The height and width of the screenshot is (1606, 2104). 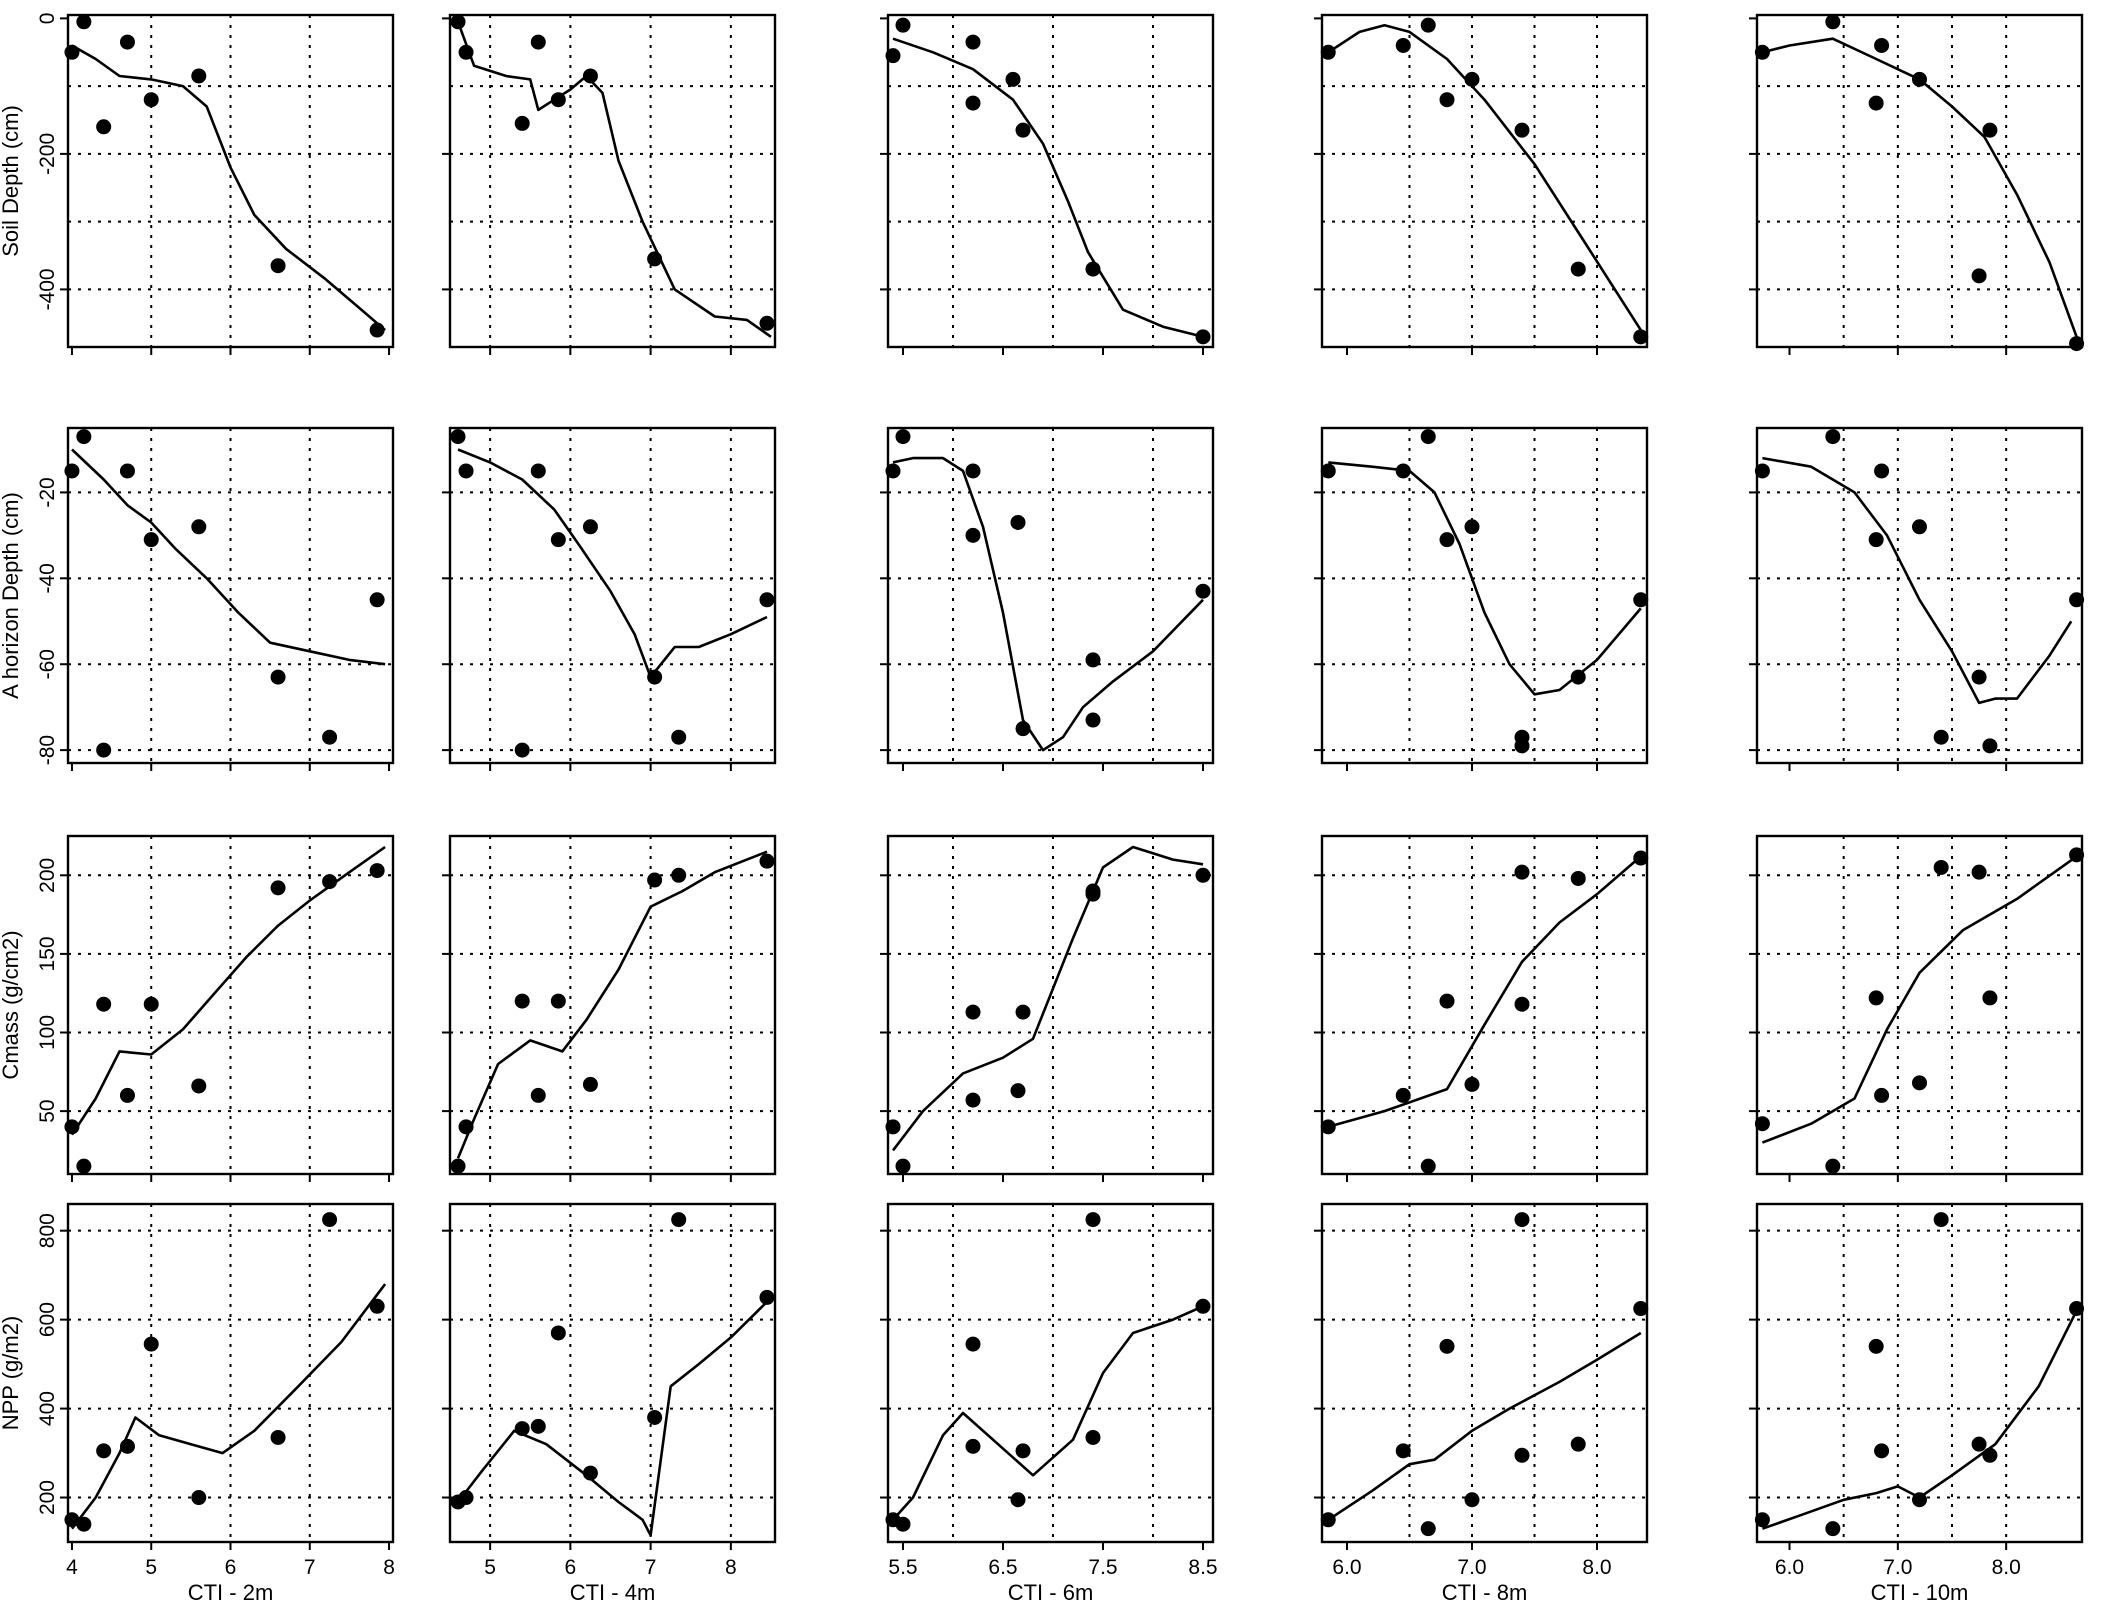 What do you see at coordinates (11, 595) in the screenshot?
I see `y-axis-label: A horizon Depth (cm)` at bounding box center [11, 595].